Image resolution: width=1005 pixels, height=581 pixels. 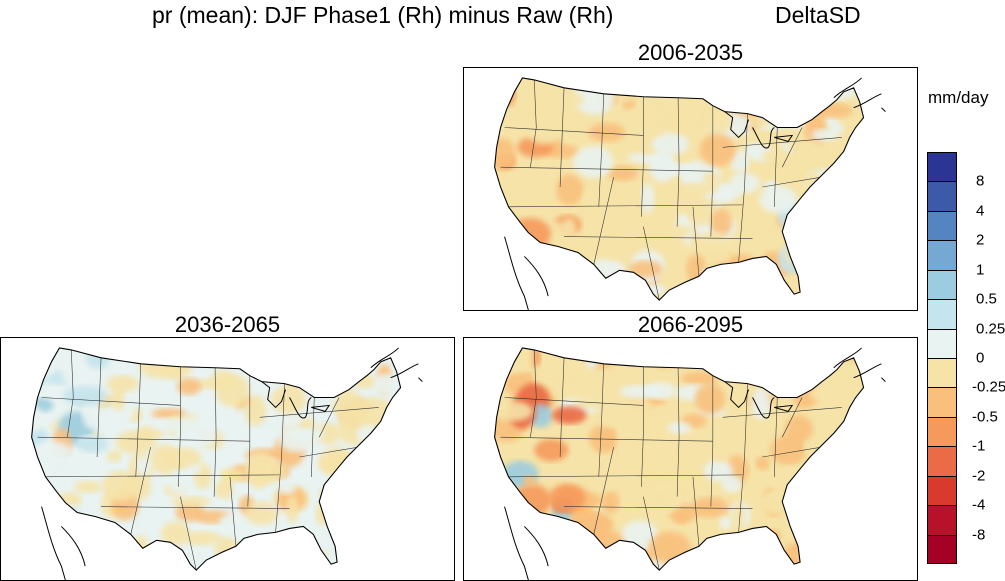 What do you see at coordinates (979, 535) in the screenshot?
I see `colorbar-label: -8` at bounding box center [979, 535].